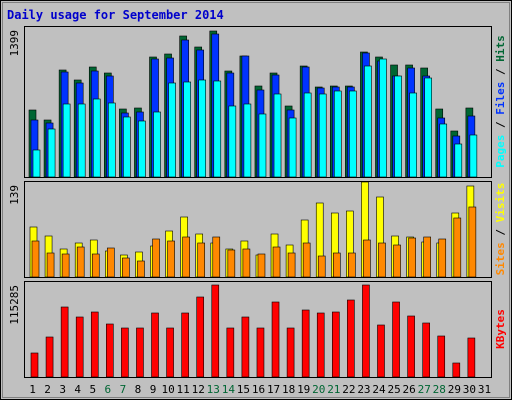  Describe the element at coordinates (229, 389) in the screenshot. I see `x-label-day-14: 14` at that location.